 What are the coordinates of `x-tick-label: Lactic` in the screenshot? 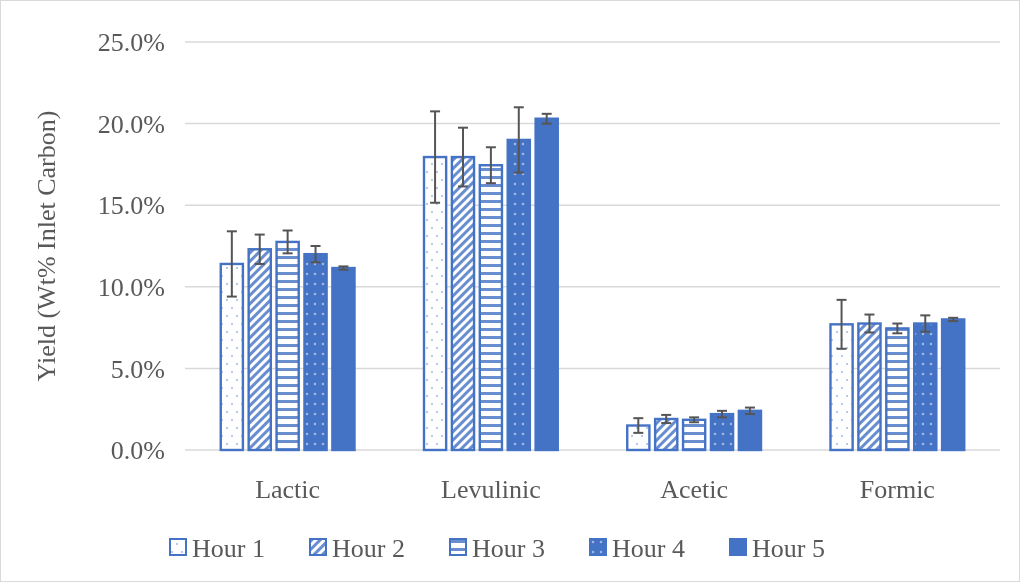 It's located at (288, 489).